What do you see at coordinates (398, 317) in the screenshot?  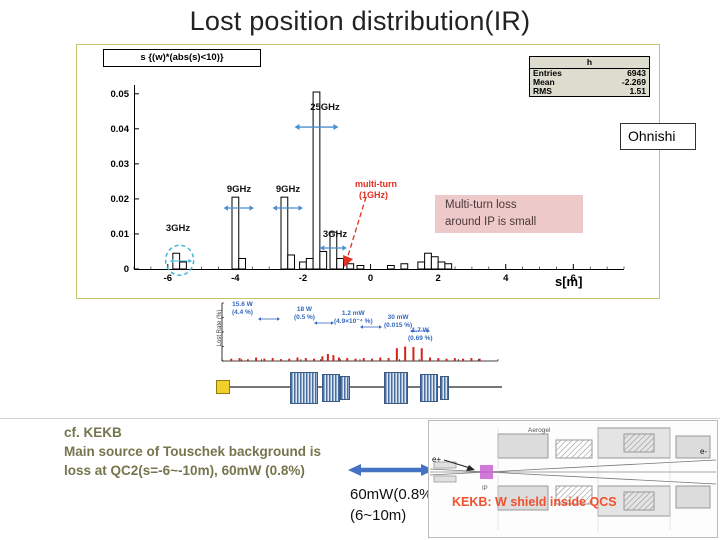 I see `inset-annotation-line: 30 mW` at bounding box center [398, 317].